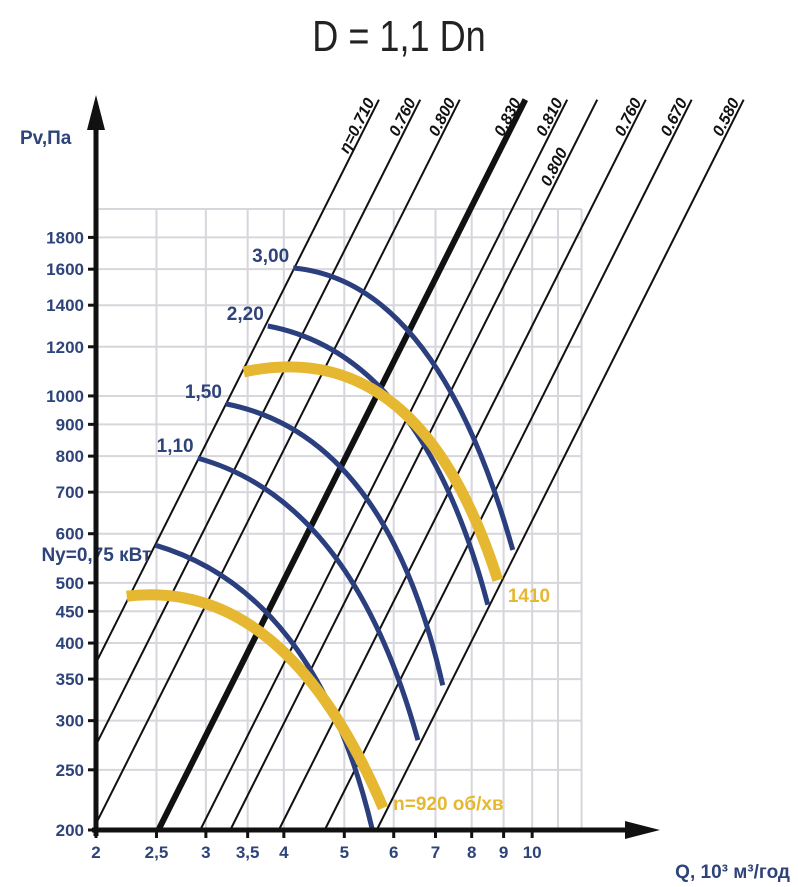 The height and width of the screenshot is (887, 798). What do you see at coordinates (157, 852) in the screenshot?
I see `x-tick-label: 2,5` at bounding box center [157, 852].